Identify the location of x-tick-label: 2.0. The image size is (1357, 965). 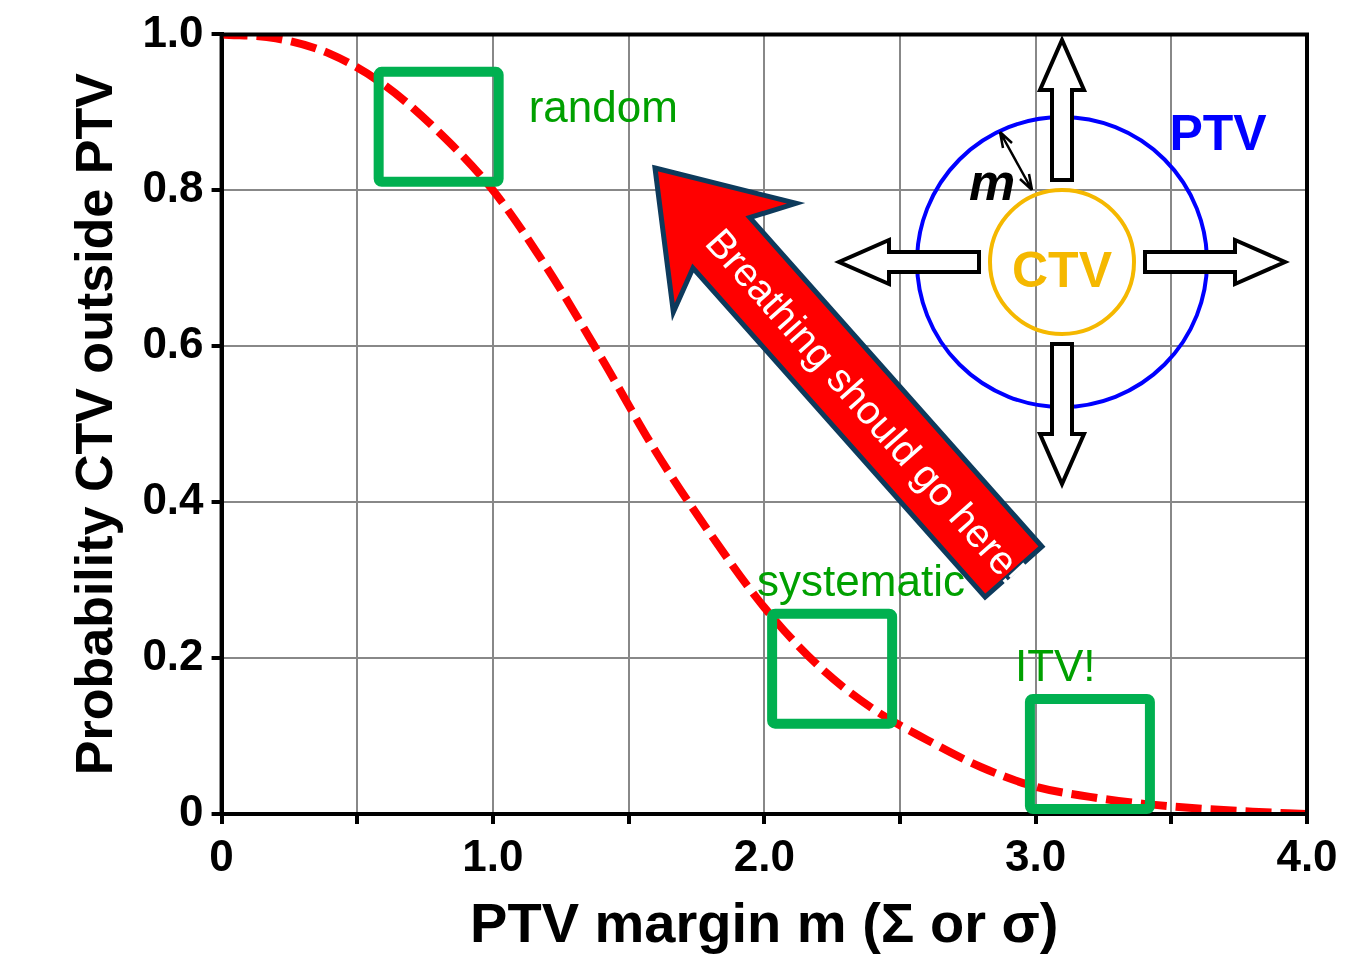
(764, 855).